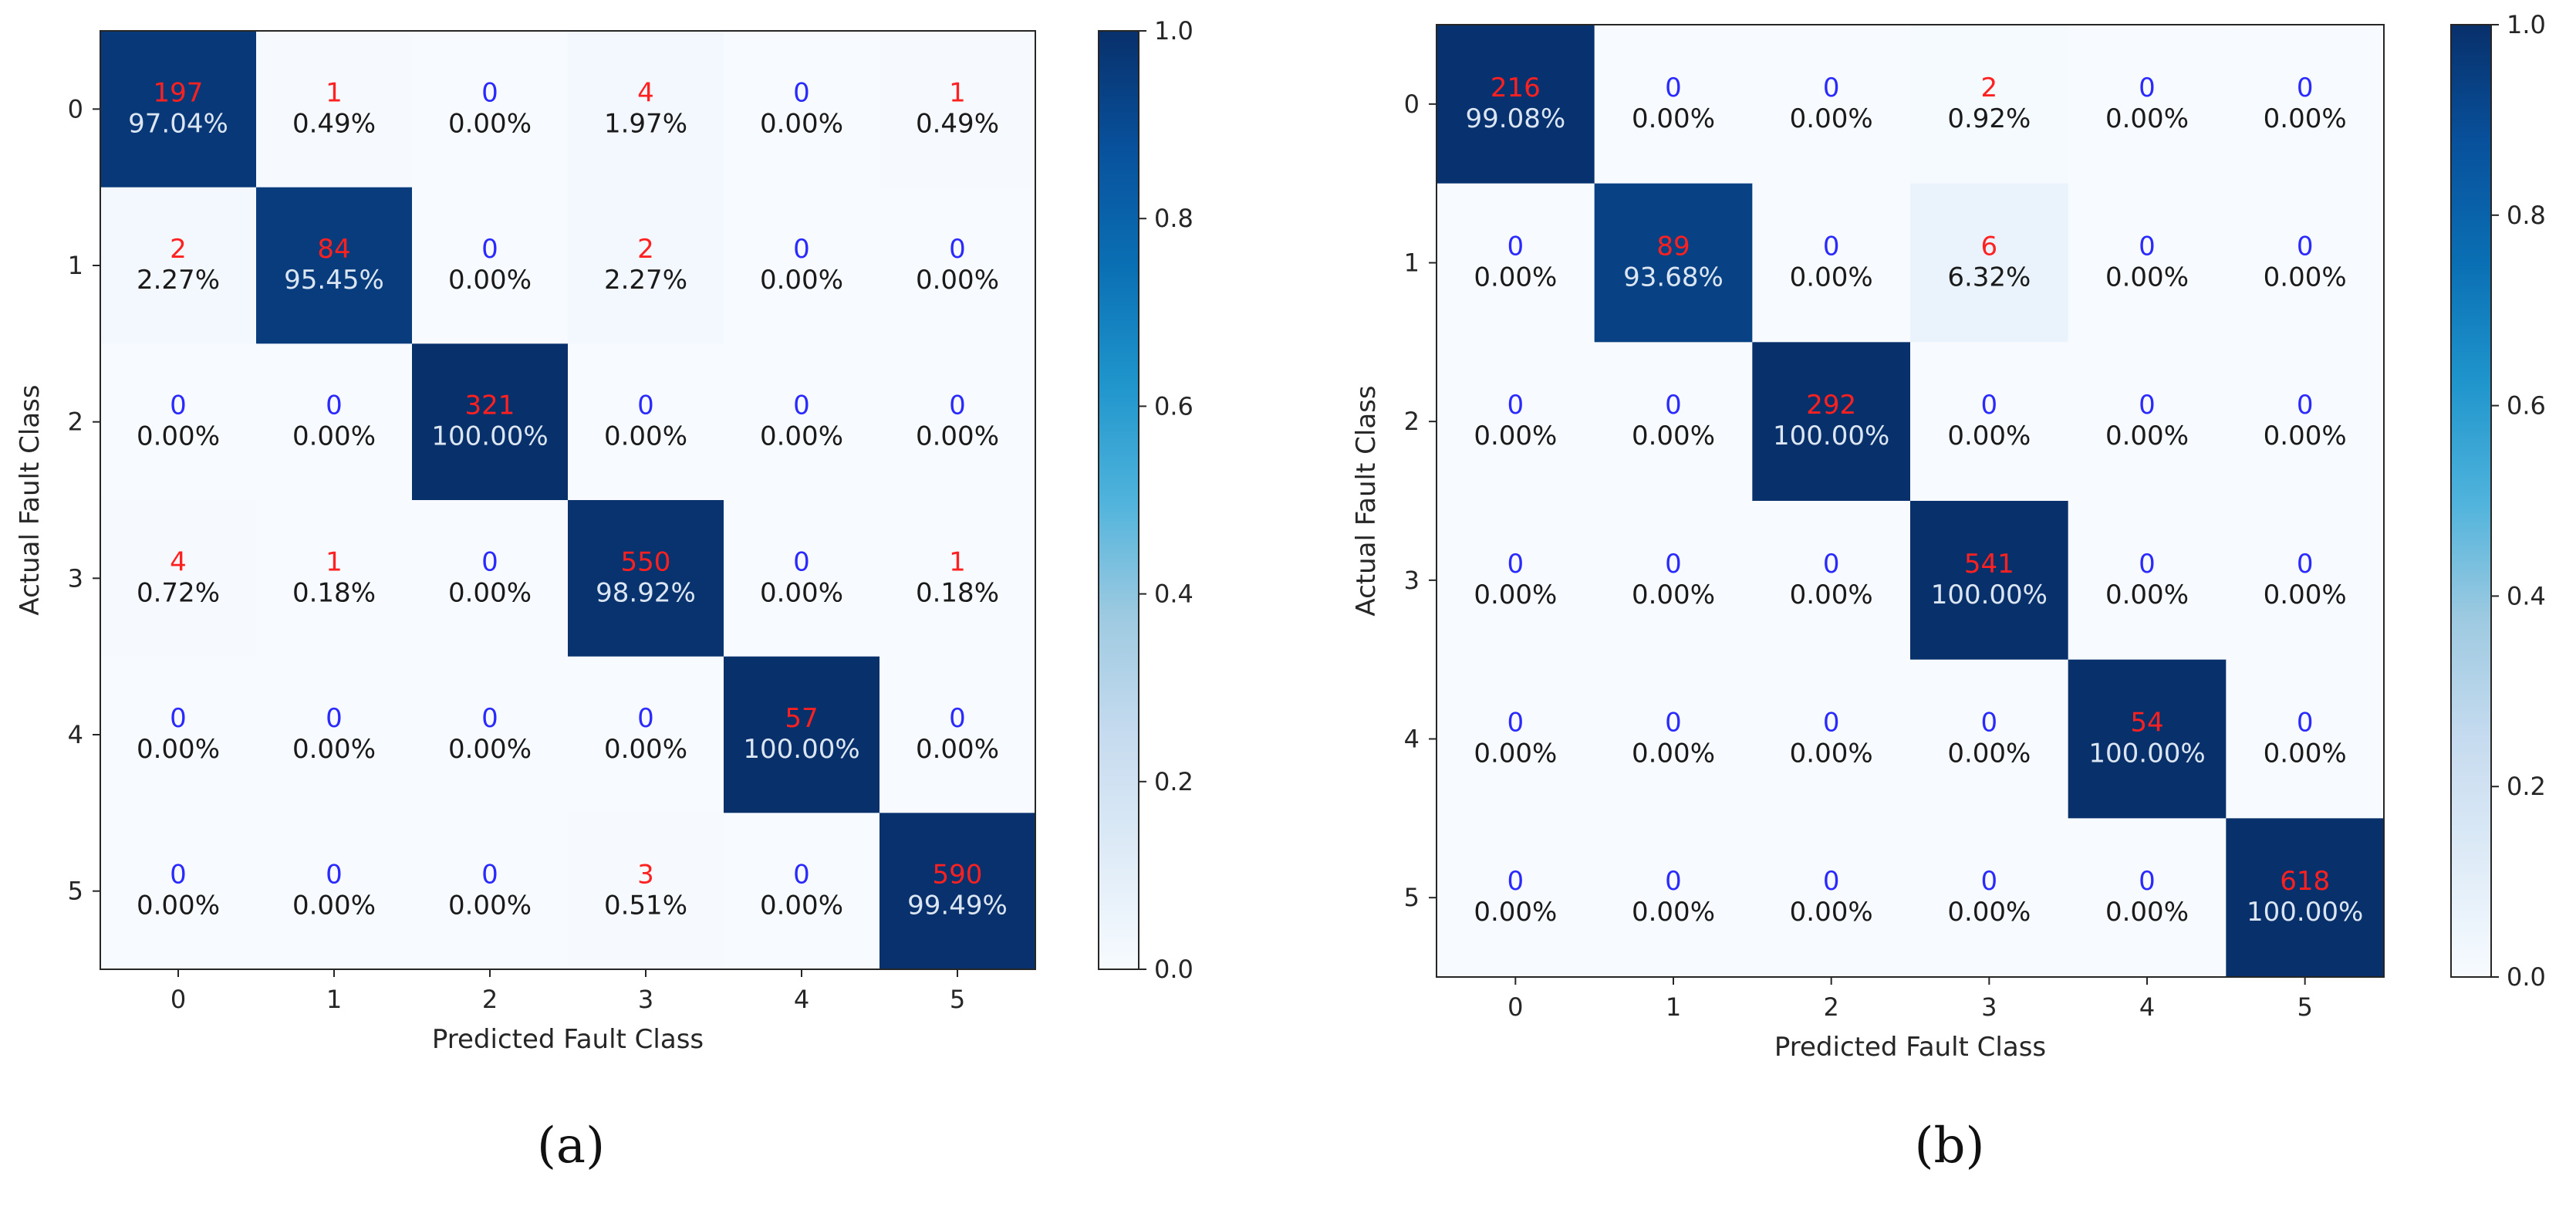 This screenshot has height=1217, width=2576. I want to click on cell-b-r5-c3, so click(1989, 898).